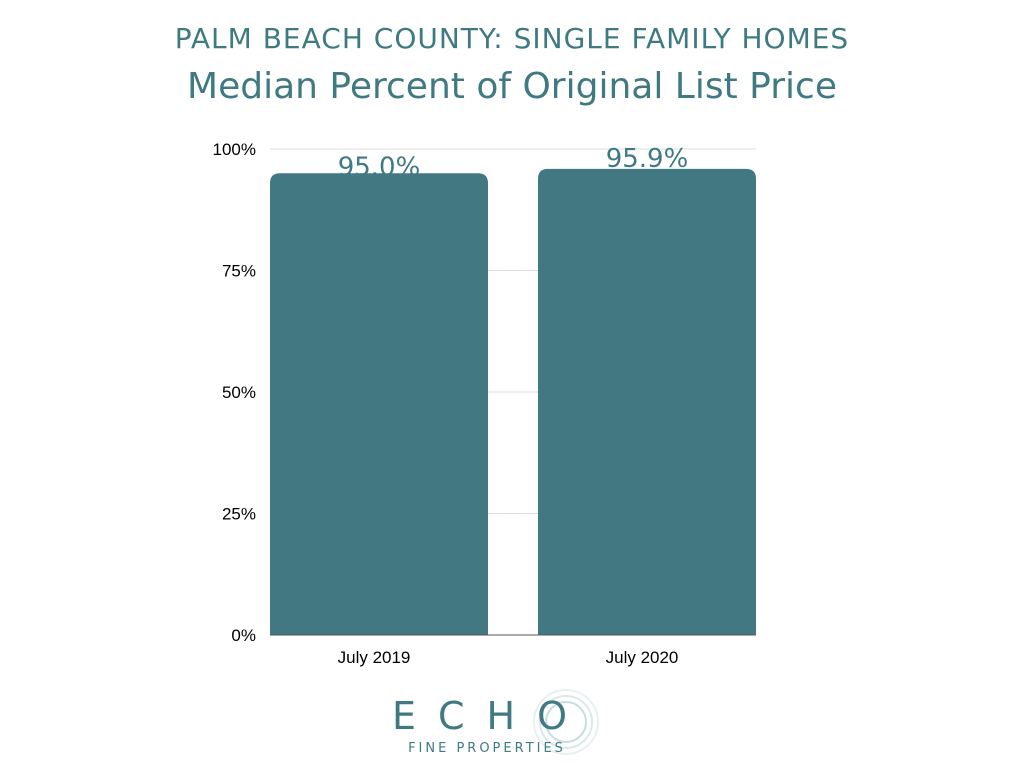 This screenshot has height=768, width=1024. I want to click on y-tick-label: 50%, so click(239, 392).